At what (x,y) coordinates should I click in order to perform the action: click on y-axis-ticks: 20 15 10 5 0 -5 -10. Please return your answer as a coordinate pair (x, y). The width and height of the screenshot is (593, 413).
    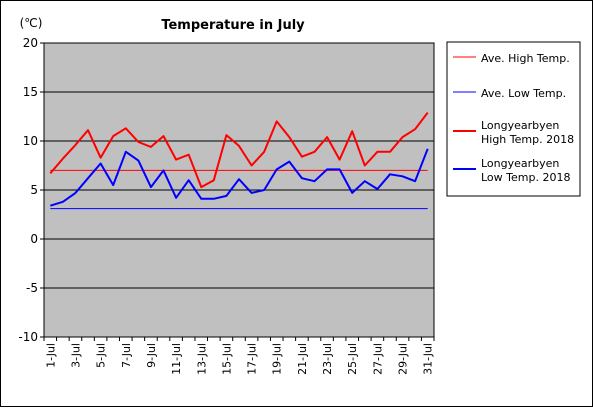
    Looking at the image, I should click on (31, 190).